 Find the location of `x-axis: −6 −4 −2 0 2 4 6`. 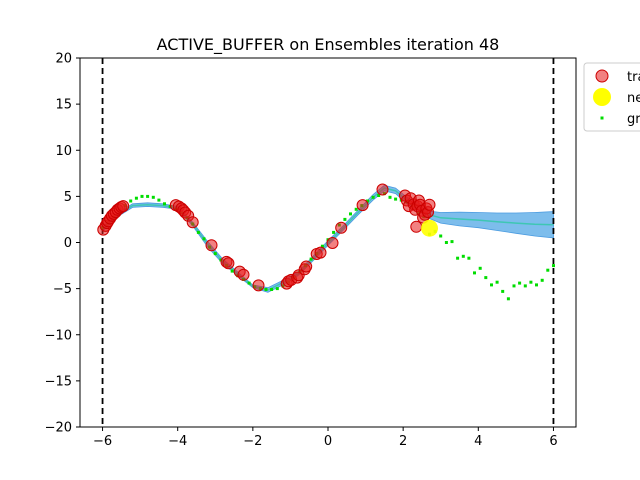

x-axis: −6 −4 −2 0 2 4 6 is located at coordinates (325, 438).